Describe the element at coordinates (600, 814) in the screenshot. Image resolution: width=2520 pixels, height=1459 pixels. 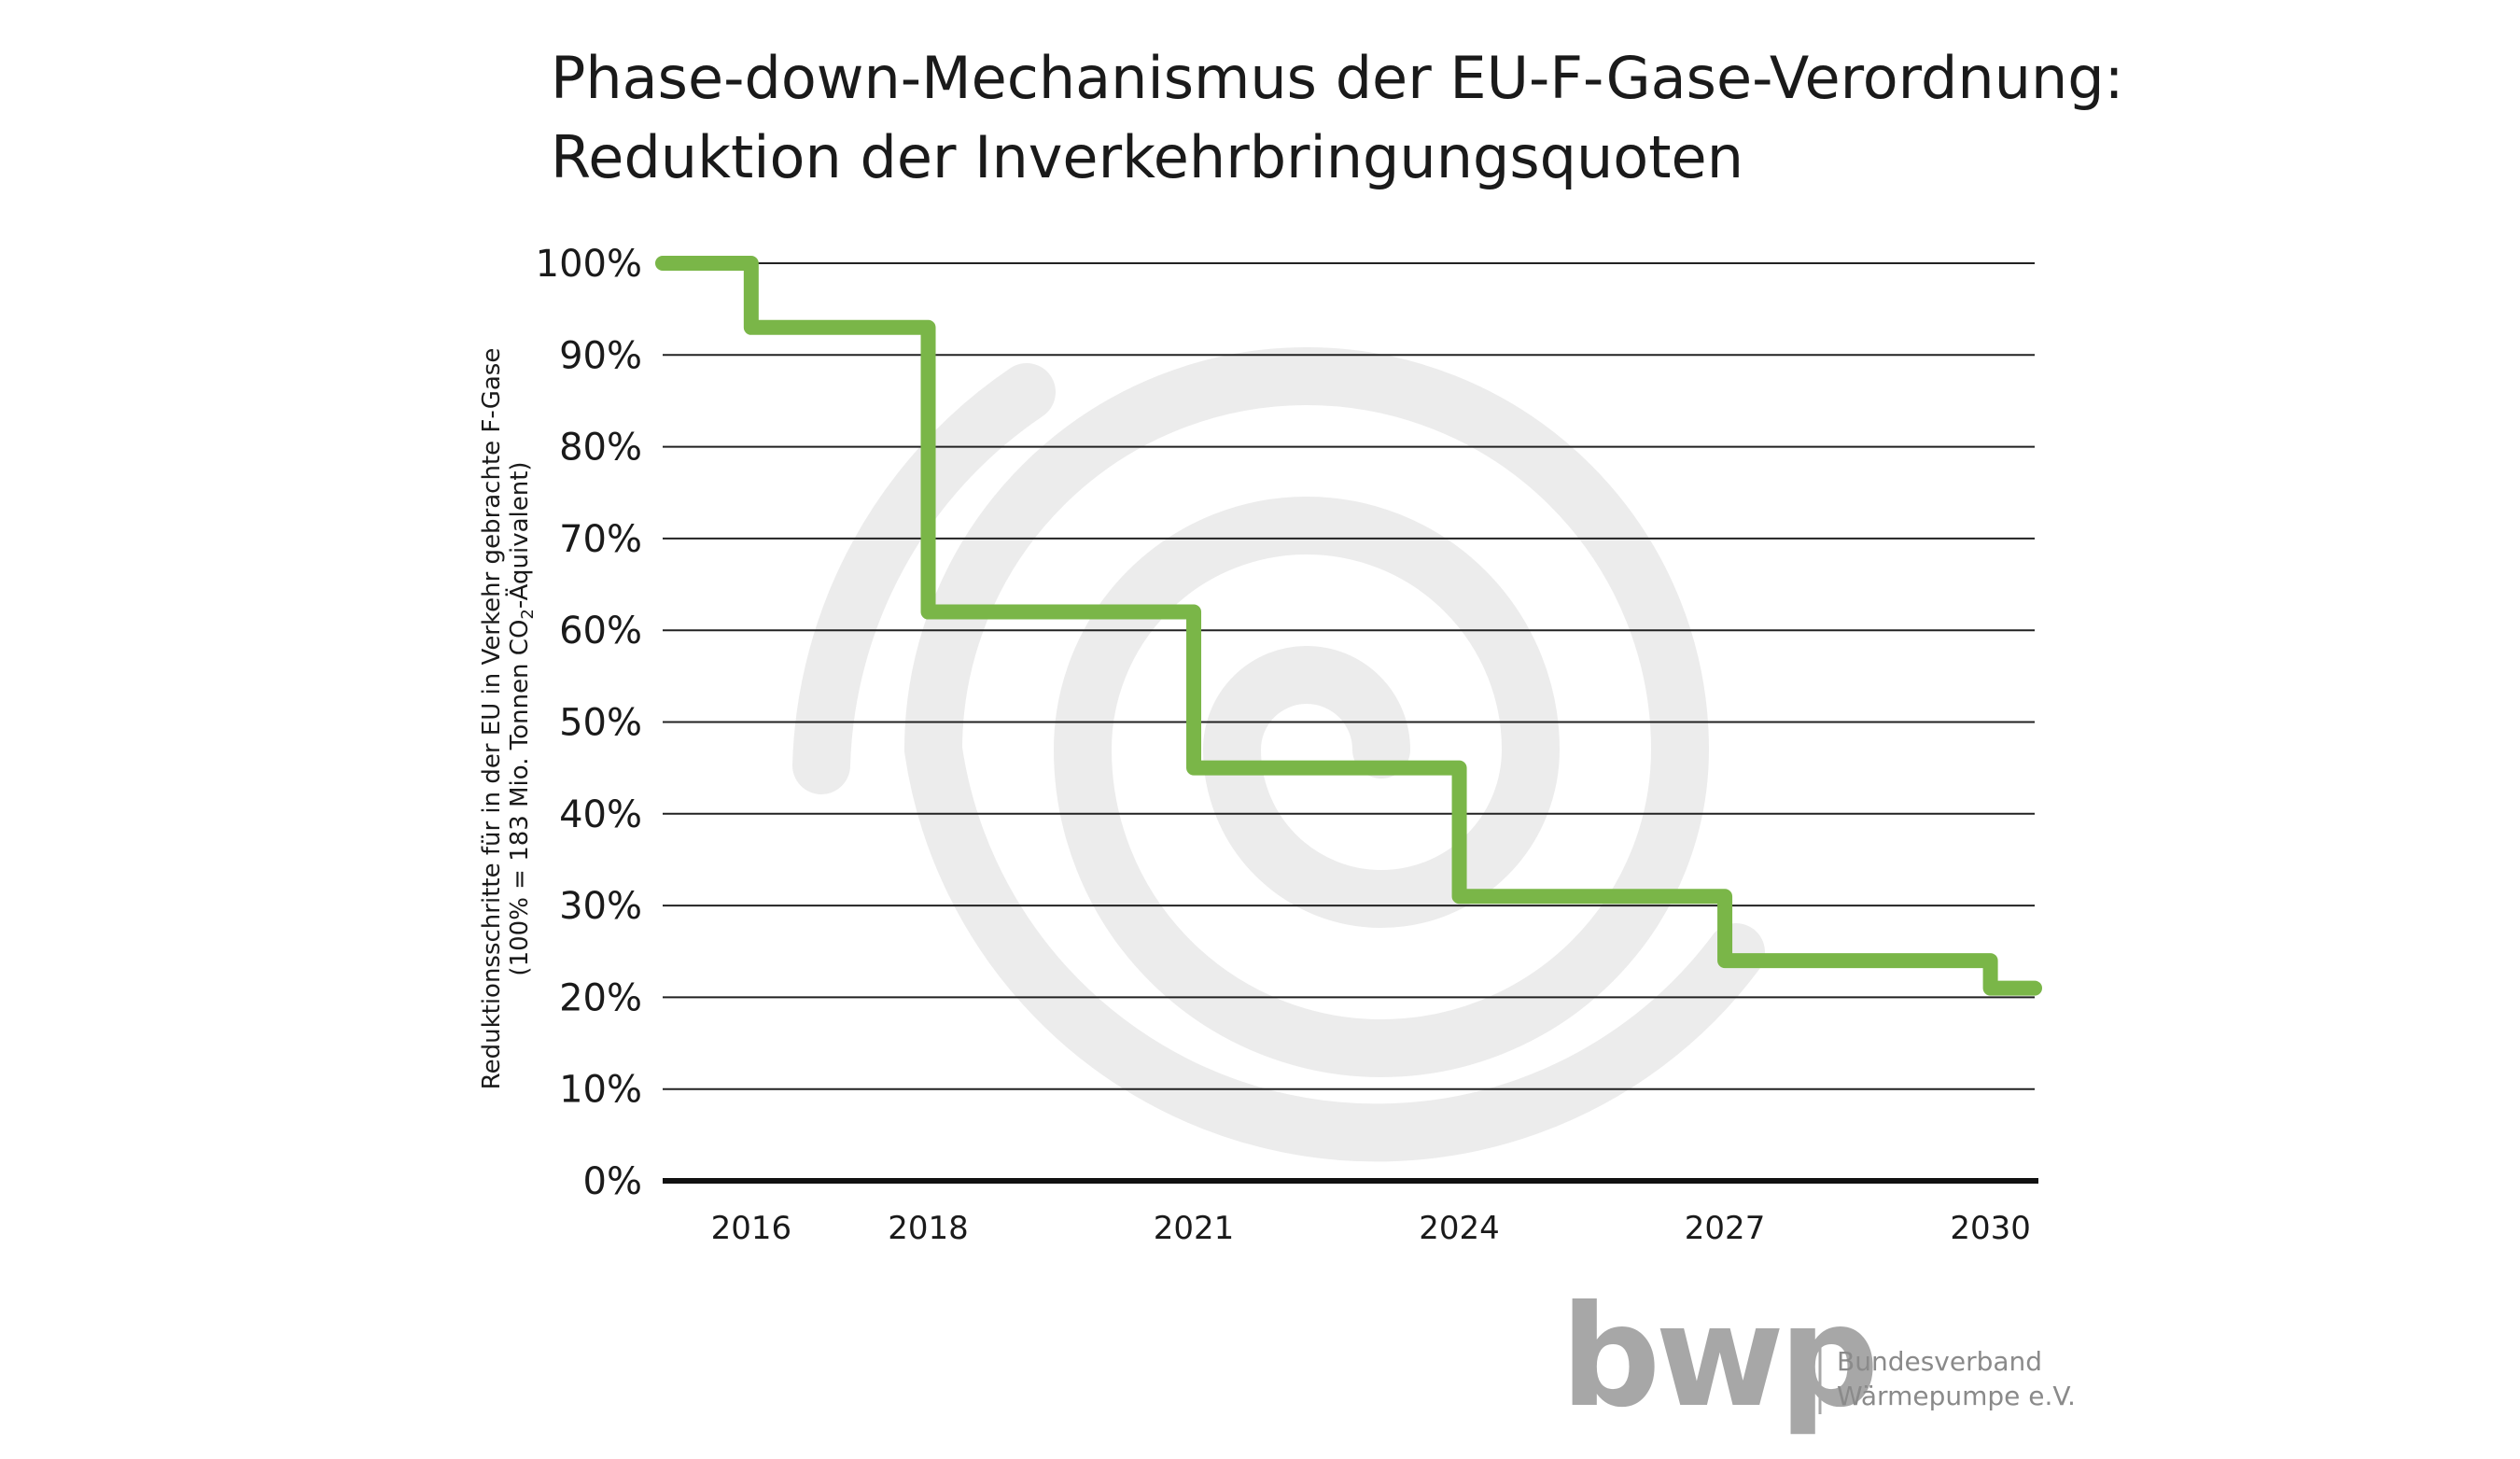
I see `y-tick-label-40: 40%` at that location.